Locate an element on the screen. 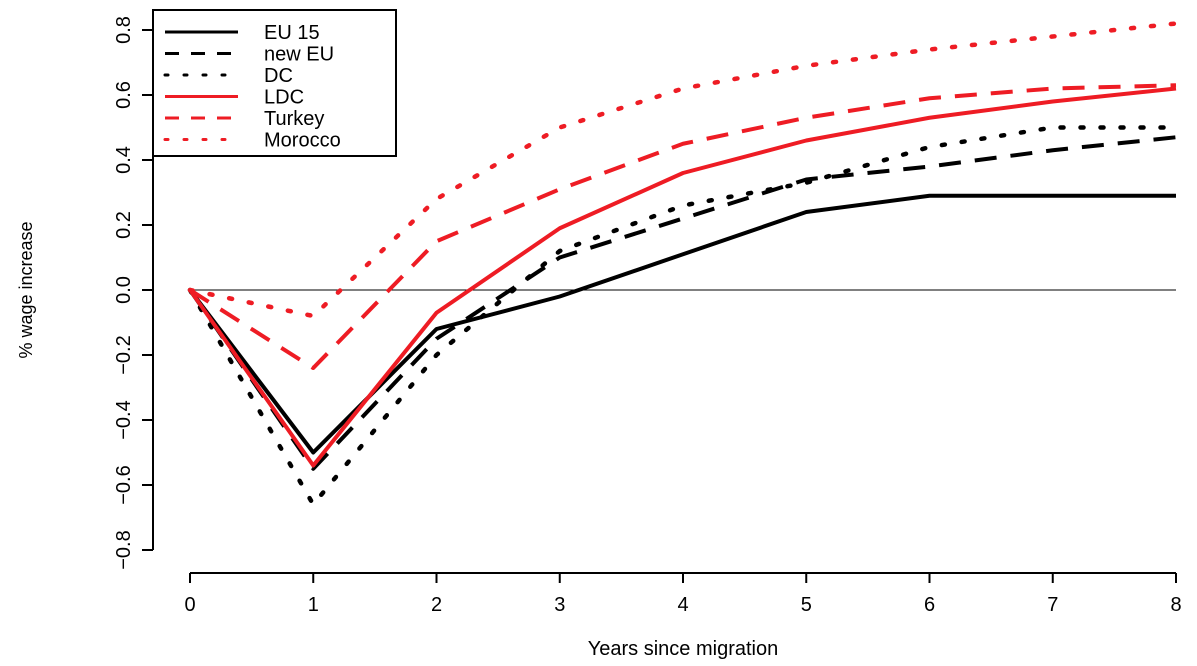 This screenshot has height=666, width=1197. x-tick-label: 6 is located at coordinates (929, 605).